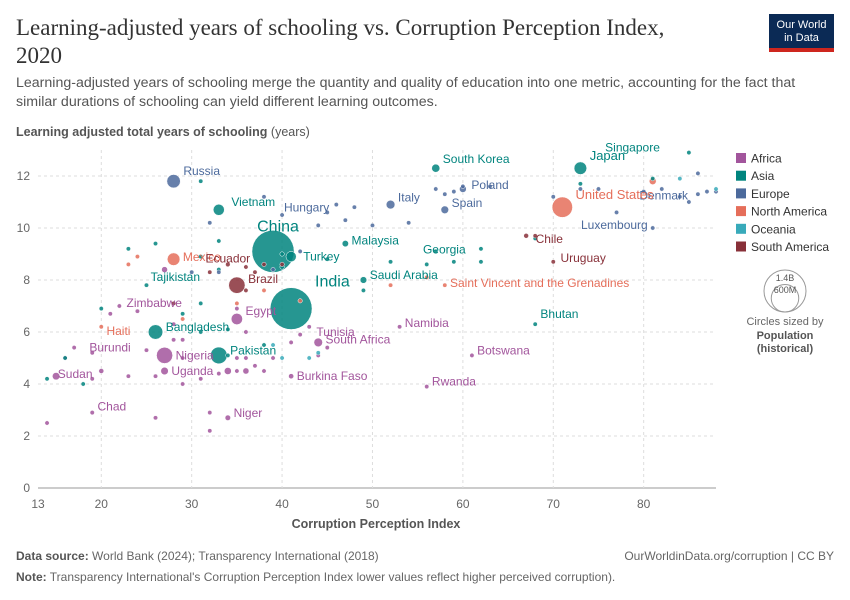  I want to click on legend-item-oceania: Oceania, so click(766, 229).